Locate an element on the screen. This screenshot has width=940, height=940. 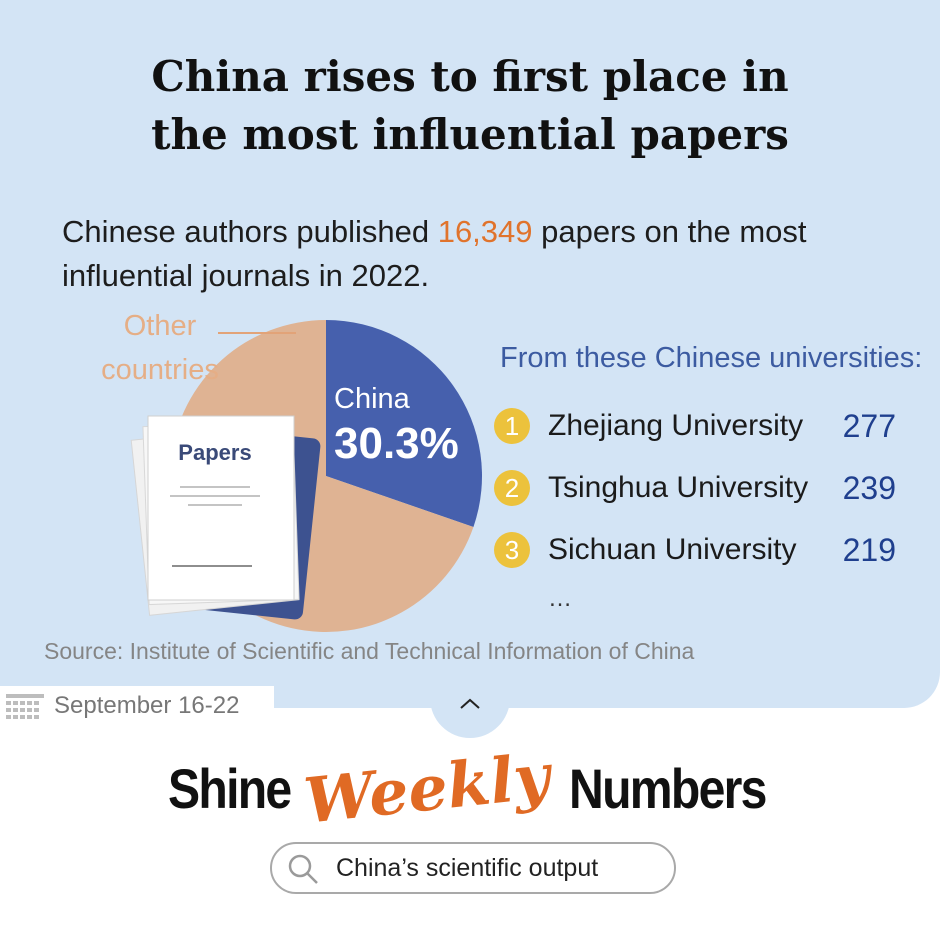
university-count: 277 is located at coordinates (869, 426).